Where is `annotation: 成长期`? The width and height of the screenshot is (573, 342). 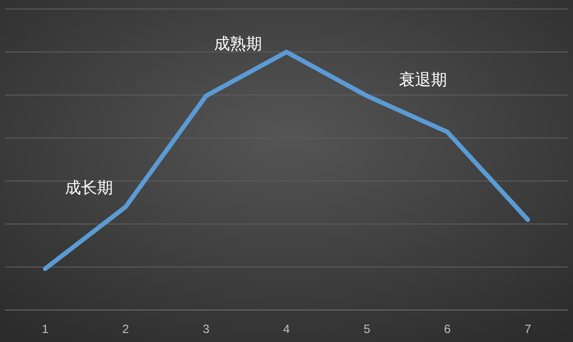
annotation: 成长期 is located at coordinates (89, 187).